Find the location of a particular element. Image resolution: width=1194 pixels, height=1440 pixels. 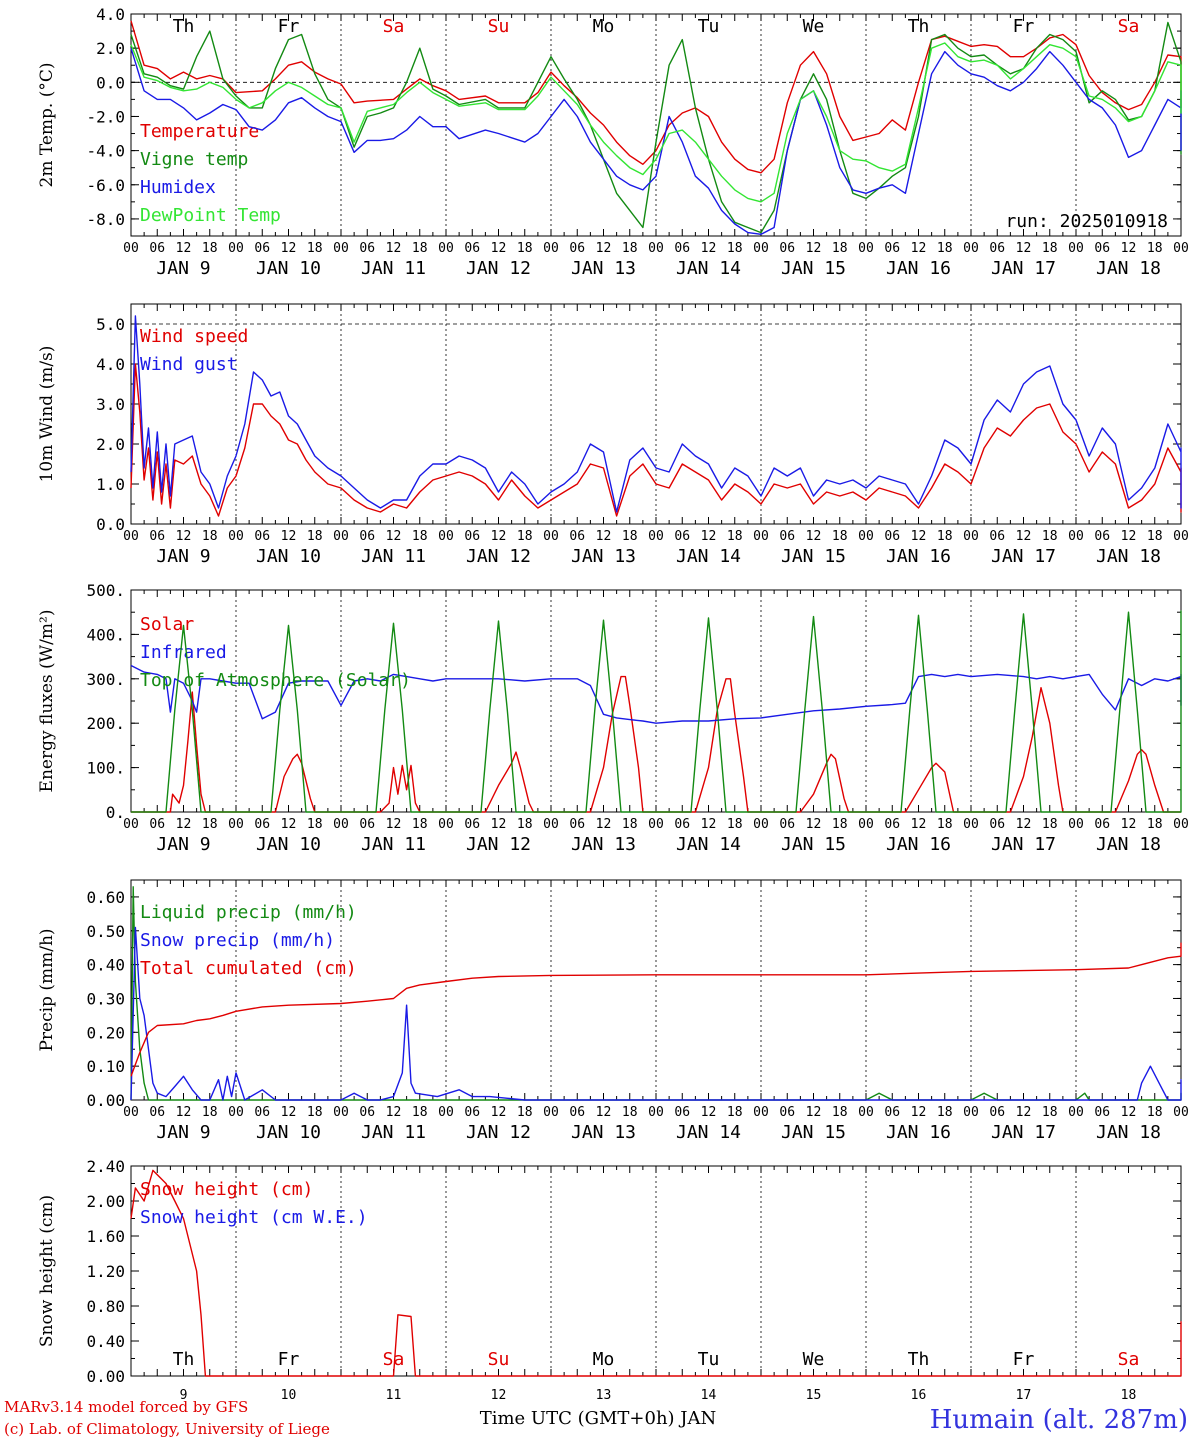

day-number: 10 is located at coordinates (289, 1395).